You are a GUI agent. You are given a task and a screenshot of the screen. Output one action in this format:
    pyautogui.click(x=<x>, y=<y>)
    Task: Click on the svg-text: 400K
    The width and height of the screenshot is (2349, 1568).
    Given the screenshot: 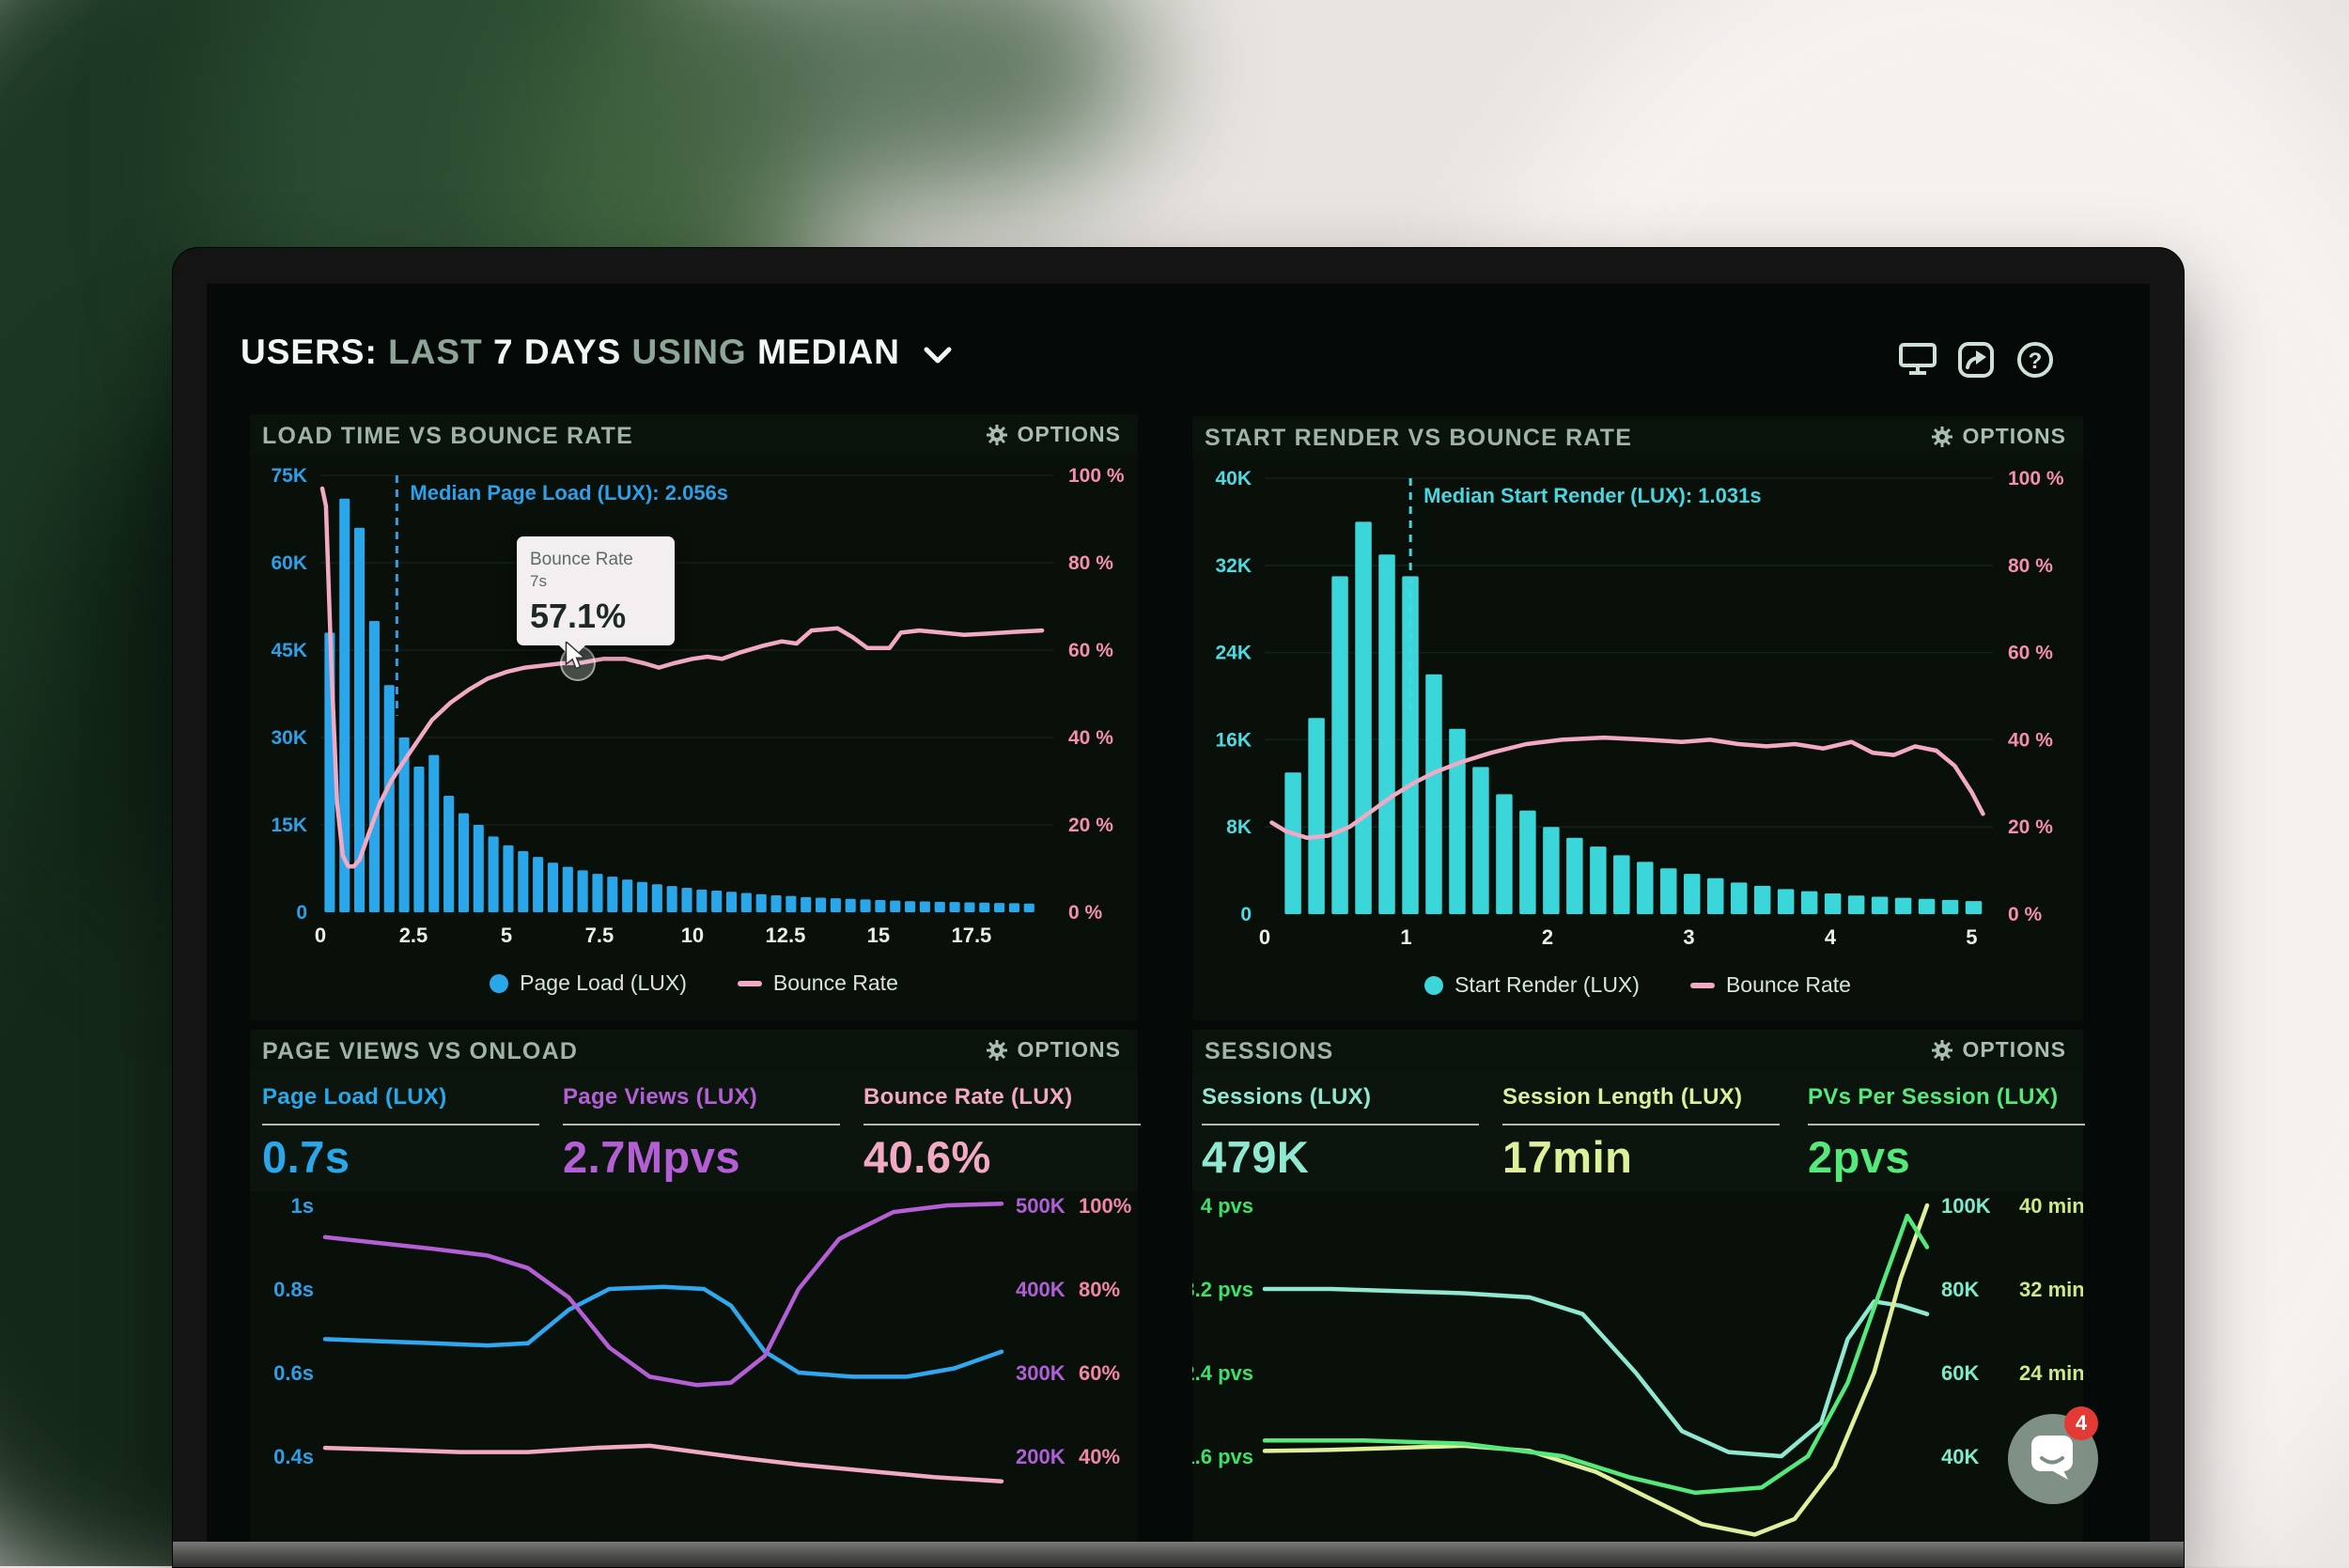 What is the action you would take?
    pyautogui.click(x=1041, y=1289)
    